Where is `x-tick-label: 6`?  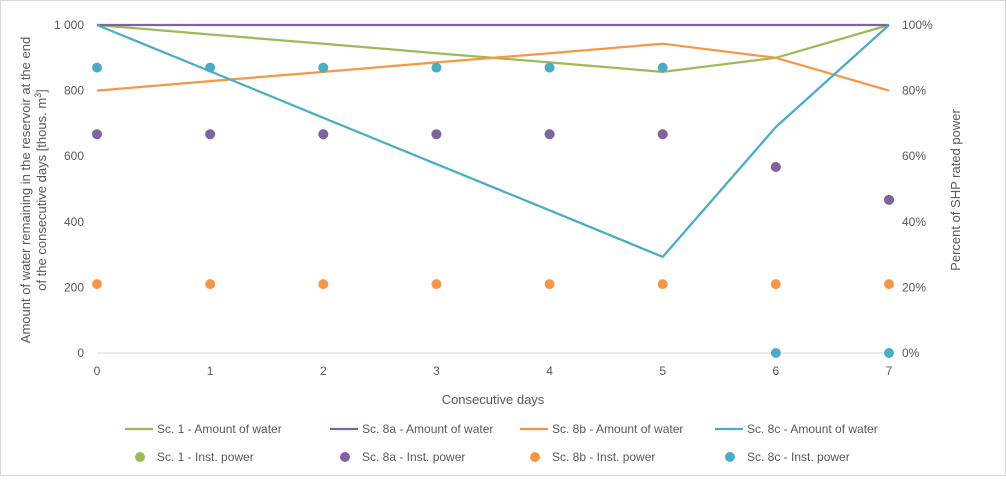
x-tick-label: 6 is located at coordinates (776, 371).